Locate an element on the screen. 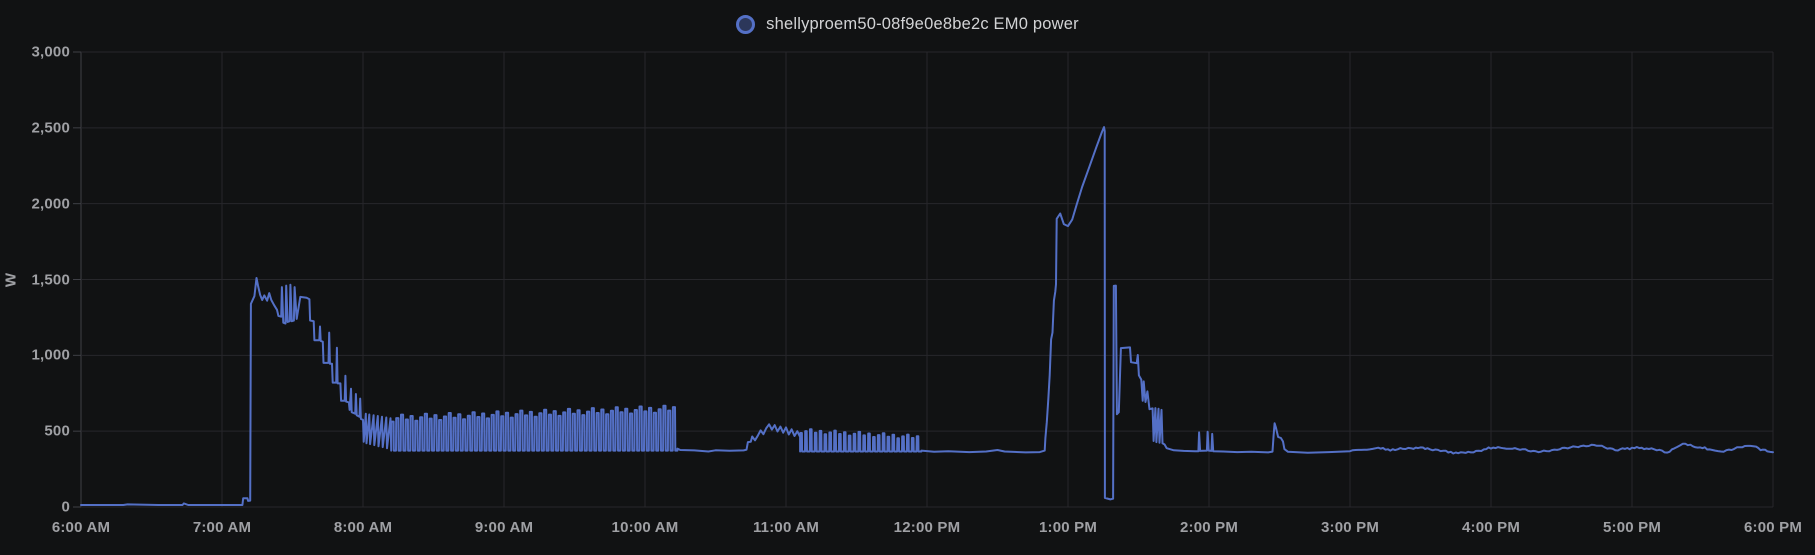 This screenshot has height=555, width=1815. y-axis-tick-label: 0 is located at coordinates (65, 507).